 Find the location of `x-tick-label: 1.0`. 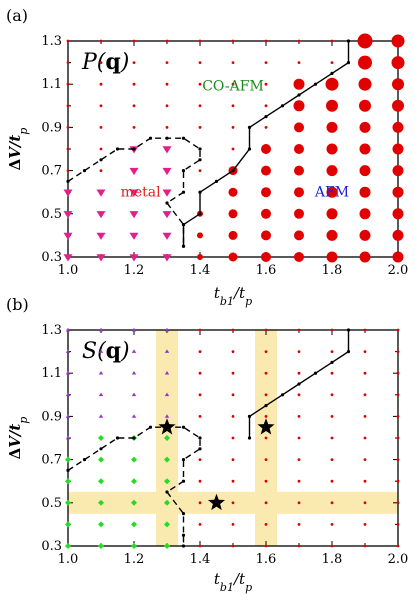

x-tick-label: 1.0 is located at coordinates (68, 270).